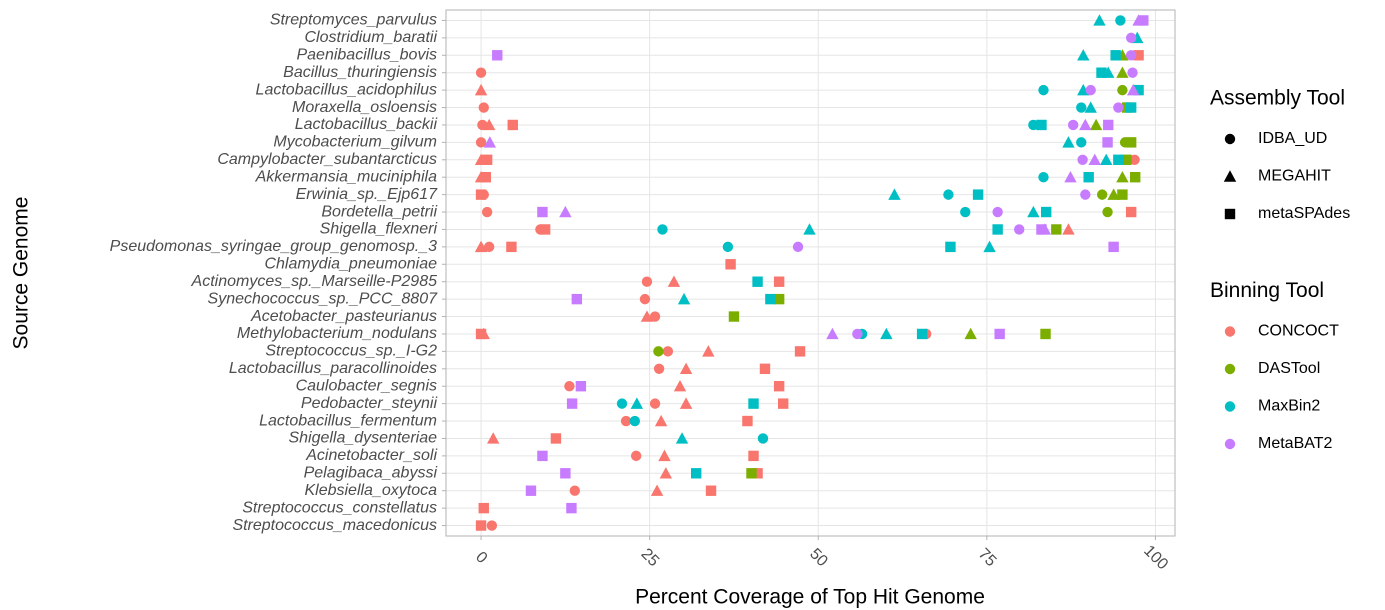  What do you see at coordinates (810, 597) in the screenshot?
I see `x-axis-title: Percent Coverage of Top Hit Genome` at bounding box center [810, 597].